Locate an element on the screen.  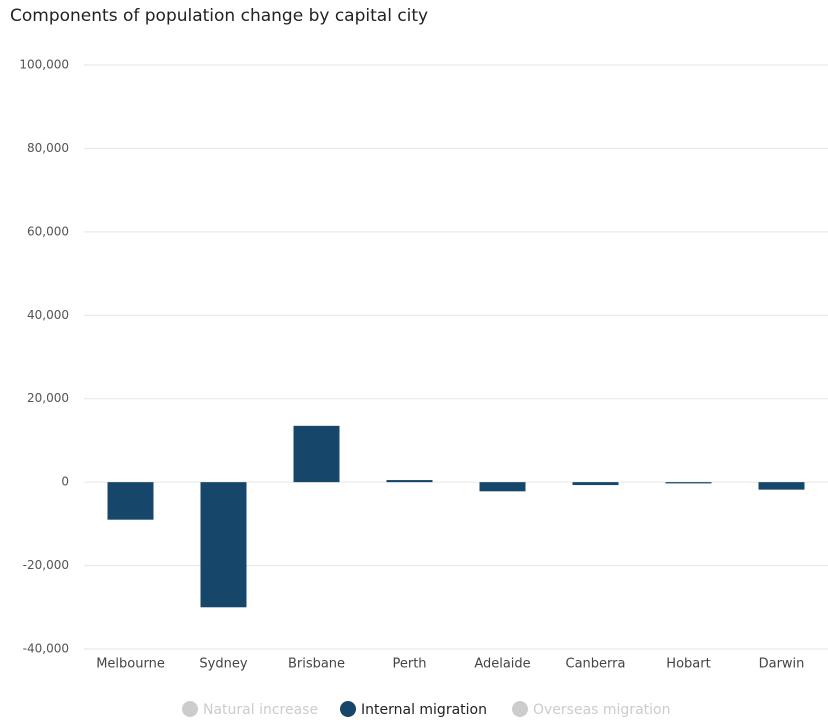
y-tick-label: 60,000 is located at coordinates (48, 231).